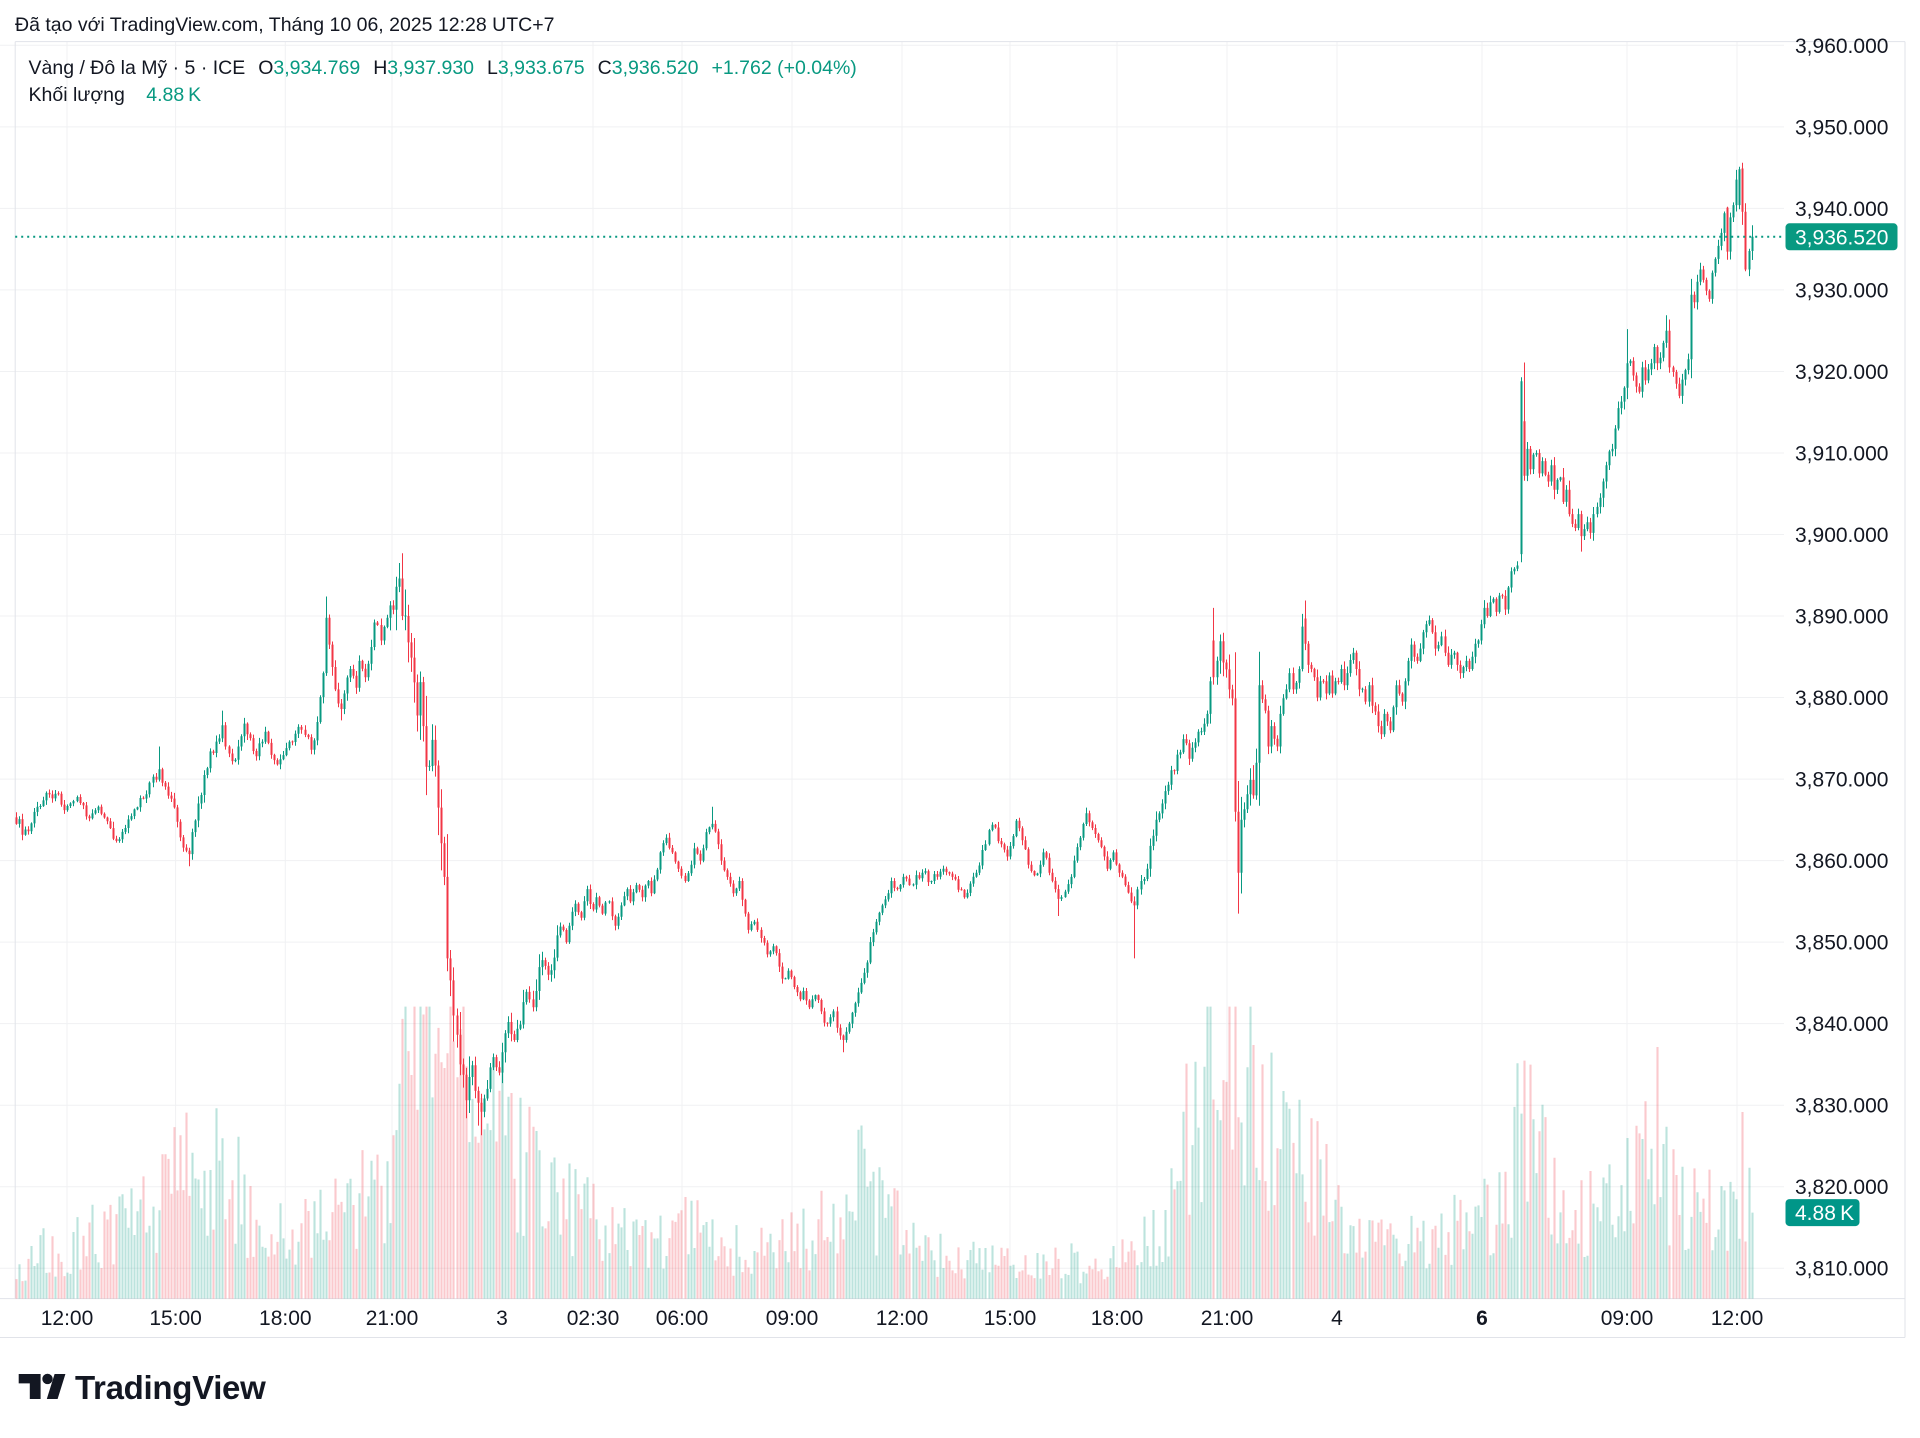 This screenshot has height=1438, width=1920. I want to click on svg-text: 06:00, so click(682, 1318).